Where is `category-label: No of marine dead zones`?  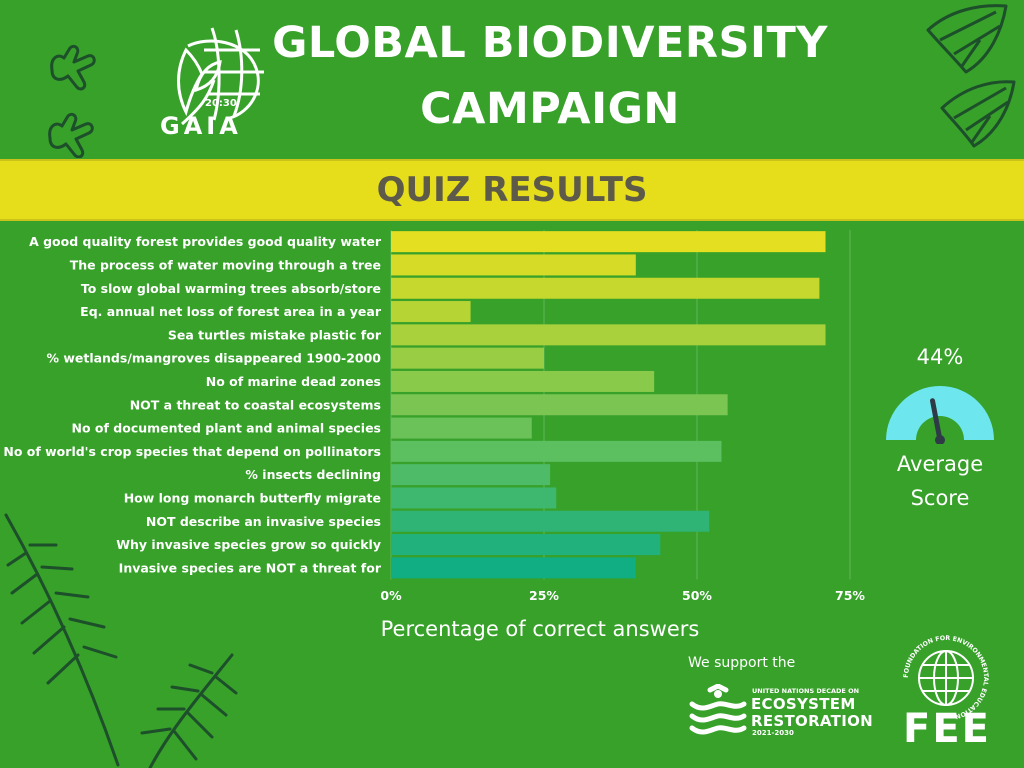
category-label: No of marine dead zones is located at coordinates (293, 381).